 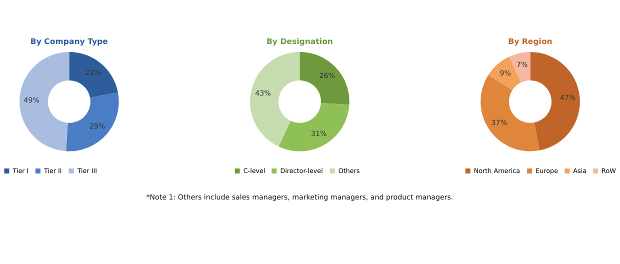 What do you see at coordinates (32, 100) in the screenshot?
I see `data-label: 49%` at bounding box center [32, 100].